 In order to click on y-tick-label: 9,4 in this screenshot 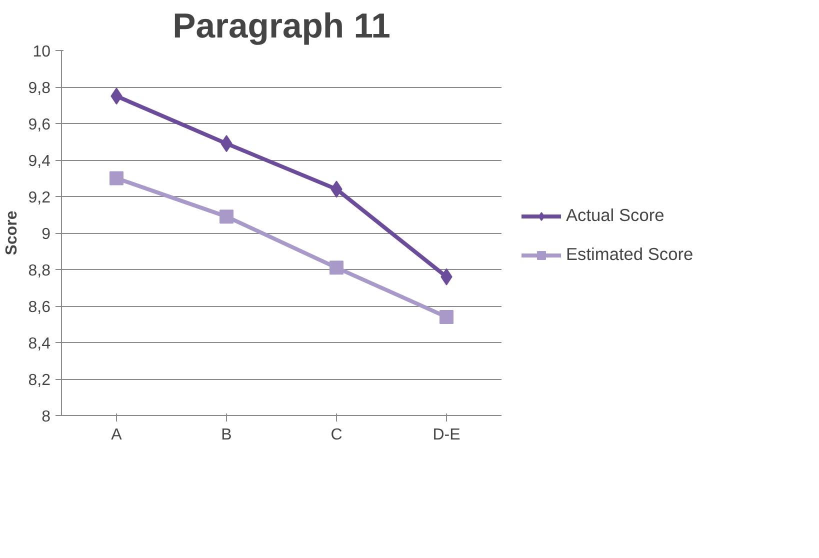, I will do `click(39, 161)`.